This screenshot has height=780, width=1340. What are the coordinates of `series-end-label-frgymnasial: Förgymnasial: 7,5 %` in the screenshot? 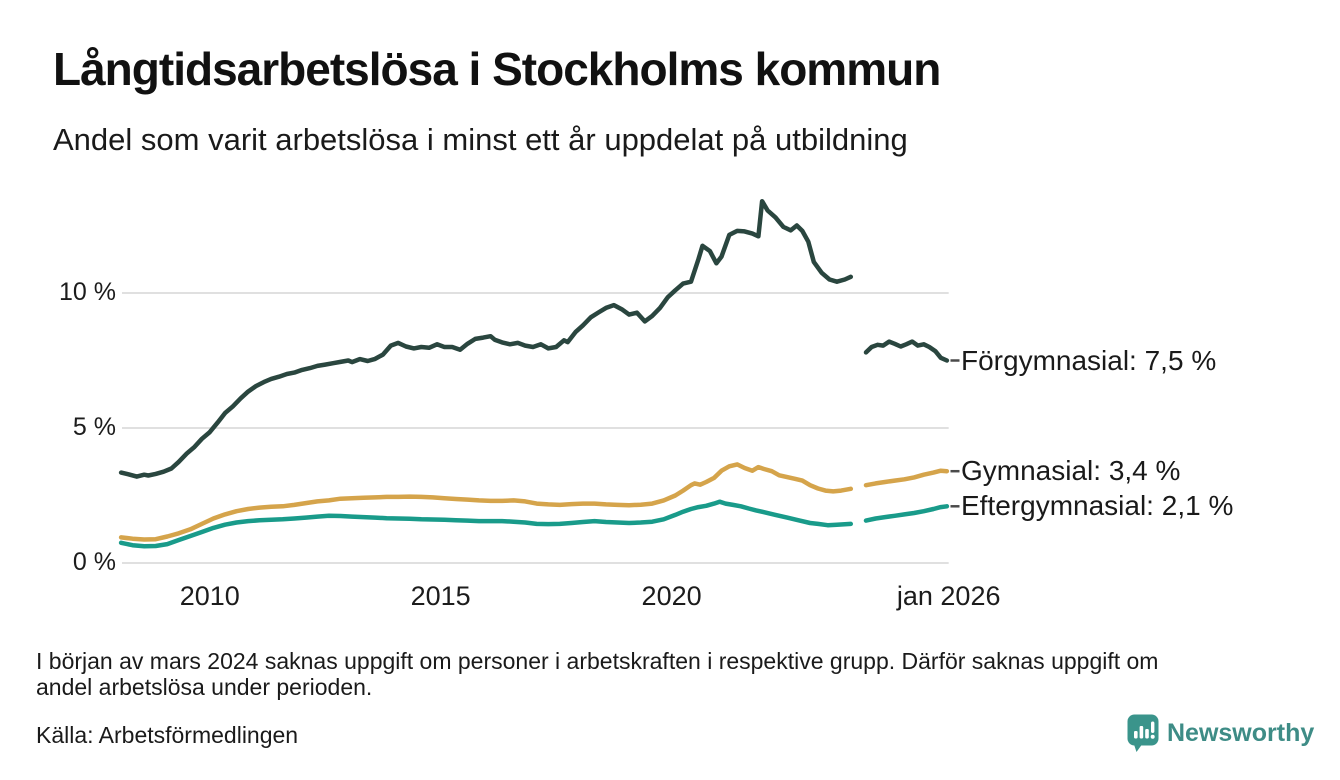 It's located at (1089, 360).